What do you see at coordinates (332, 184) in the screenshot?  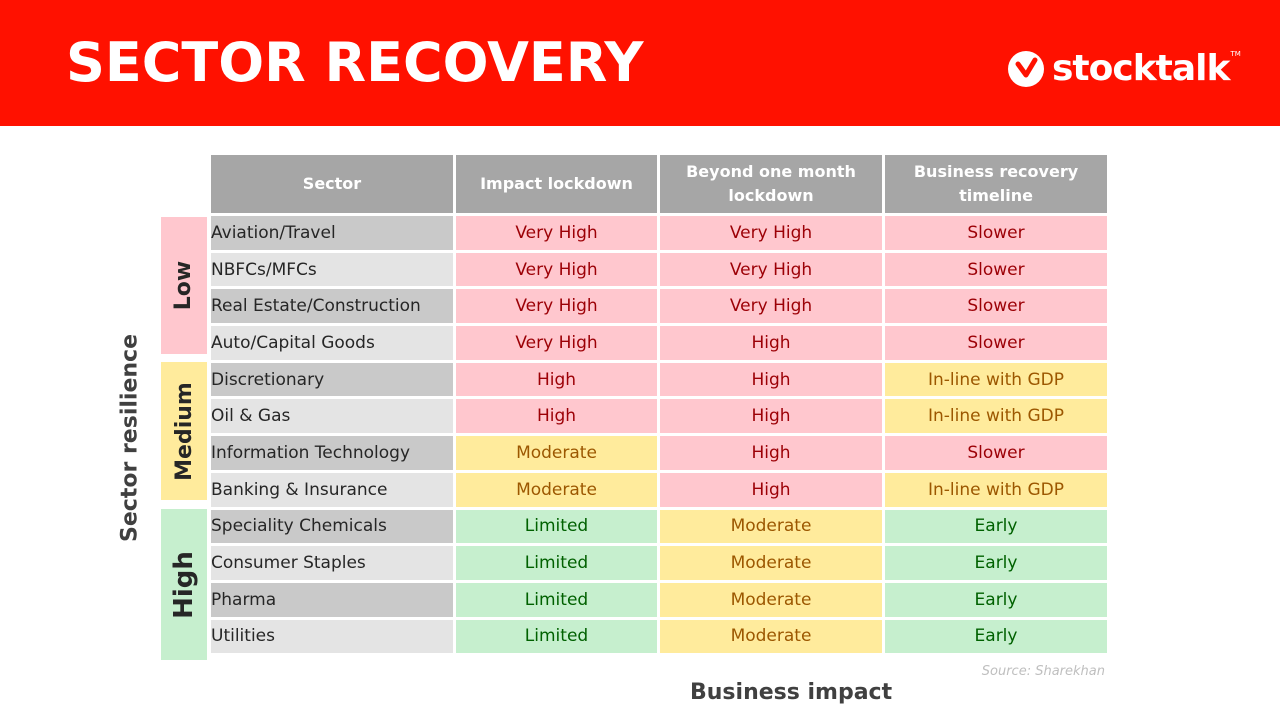 I see `header-sector: Sector` at bounding box center [332, 184].